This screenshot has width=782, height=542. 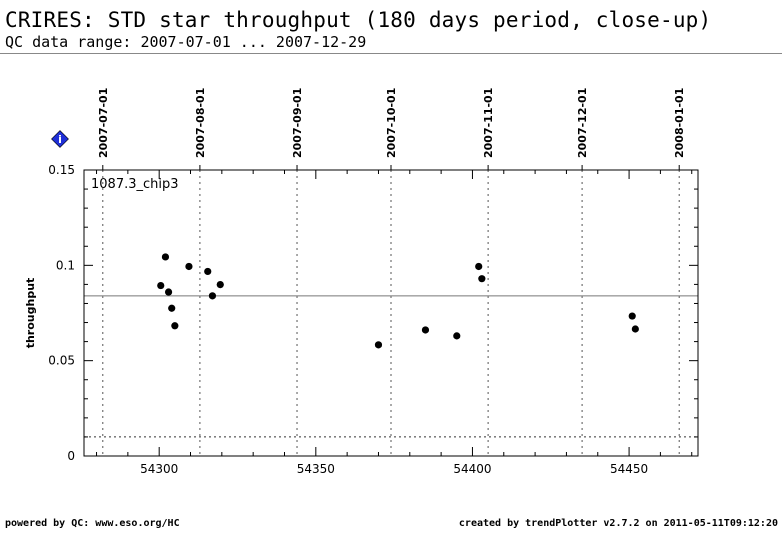 What do you see at coordinates (316, 469) in the screenshot?
I see `x-tick-label-1: 54350` at bounding box center [316, 469].